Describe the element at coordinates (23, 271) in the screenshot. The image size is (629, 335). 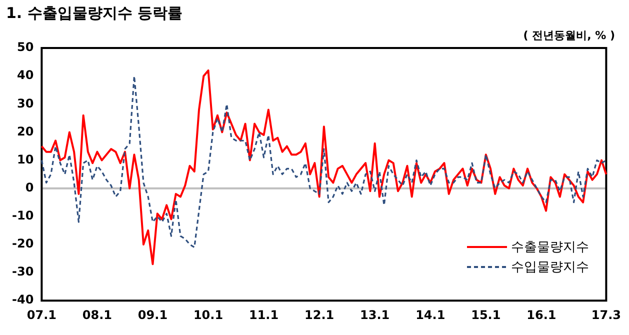
I see `y-tick-label: -30` at that location.